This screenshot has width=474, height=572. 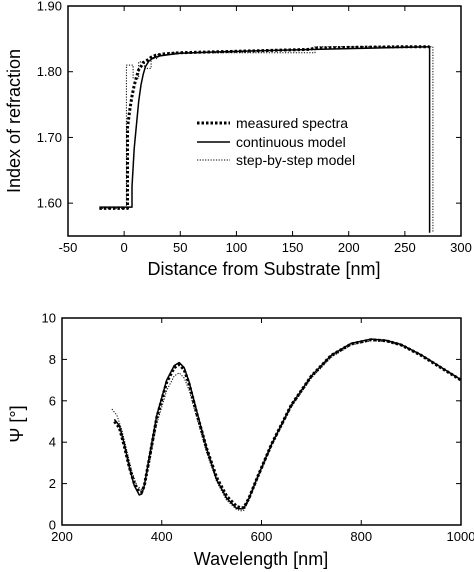 What do you see at coordinates (17, 423) in the screenshot?
I see `y-axis-label: Ψ [°]` at bounding box center [17, 423].